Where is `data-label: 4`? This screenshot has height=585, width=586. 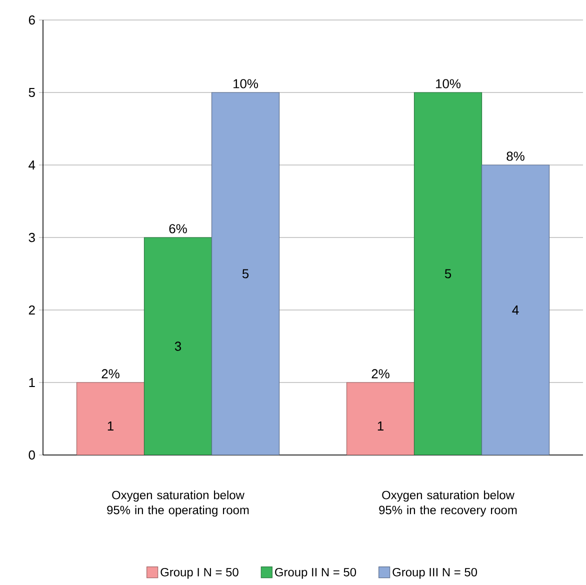 data-label: 4 is located at coordinates (515, 310).